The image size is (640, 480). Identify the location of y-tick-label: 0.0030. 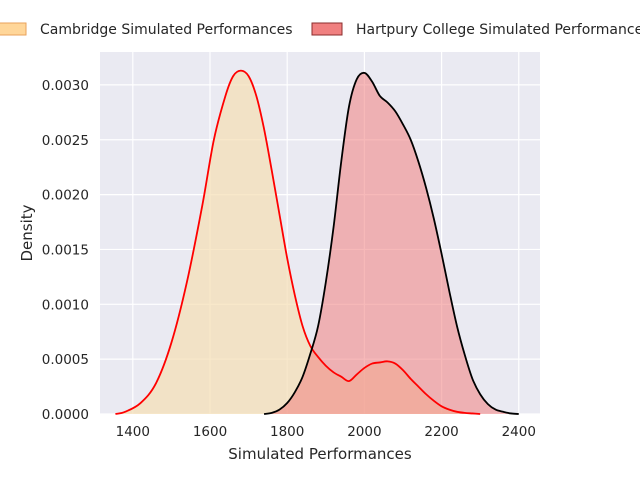
(65, 86).